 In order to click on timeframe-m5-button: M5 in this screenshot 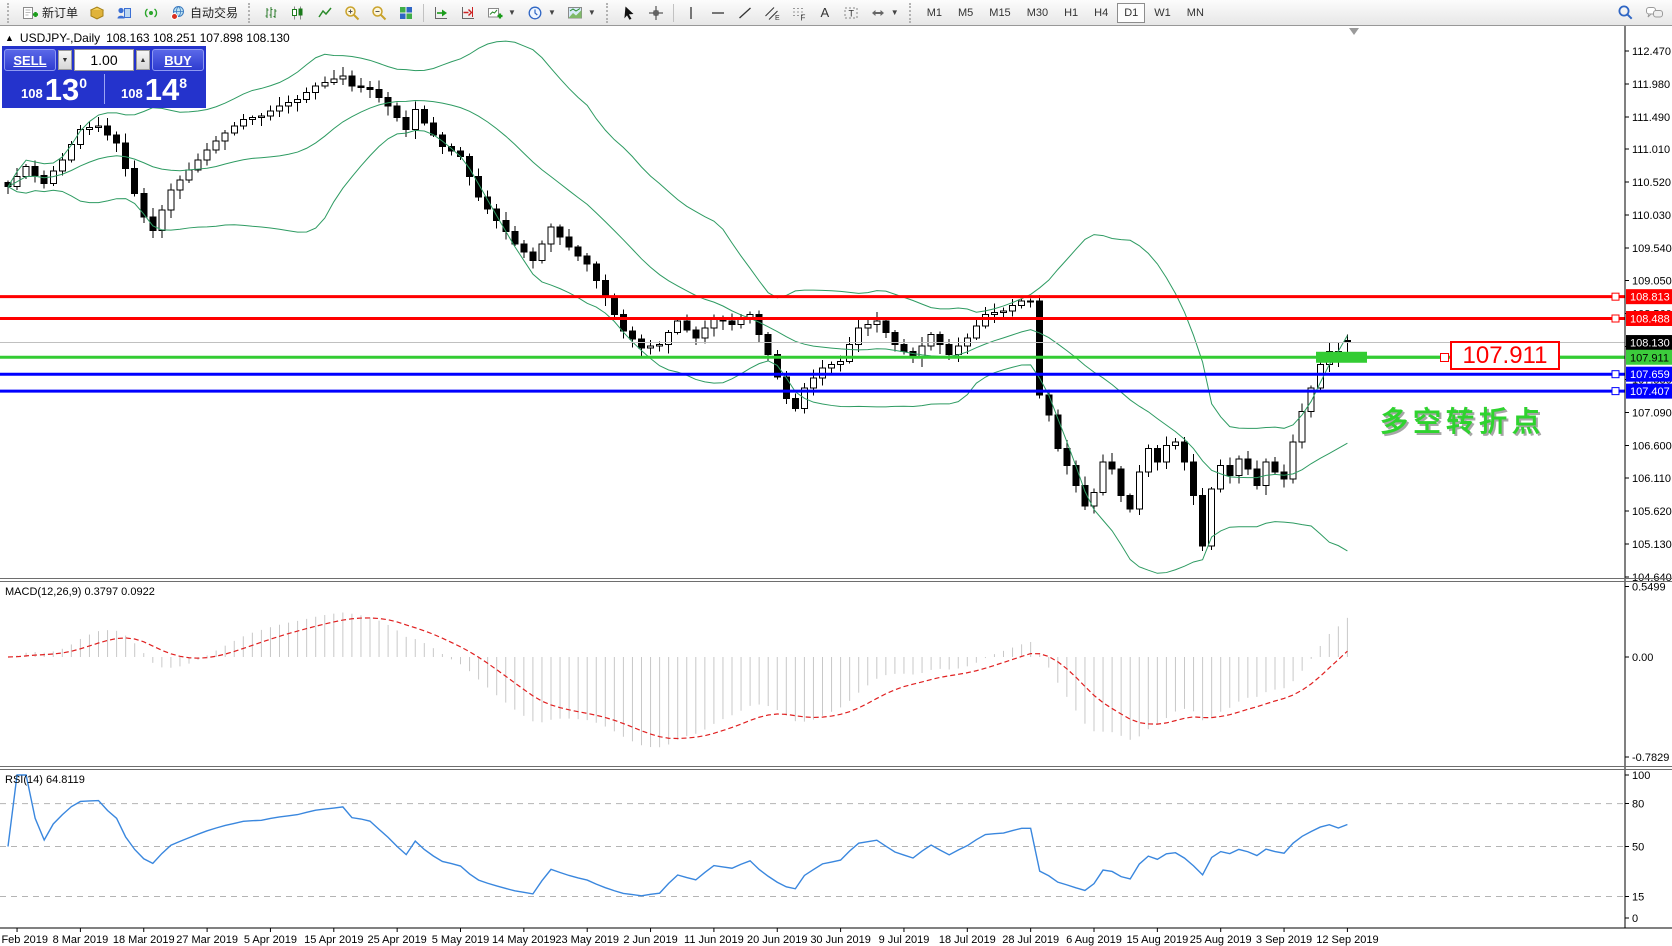, I will do `click(965, 13)`.